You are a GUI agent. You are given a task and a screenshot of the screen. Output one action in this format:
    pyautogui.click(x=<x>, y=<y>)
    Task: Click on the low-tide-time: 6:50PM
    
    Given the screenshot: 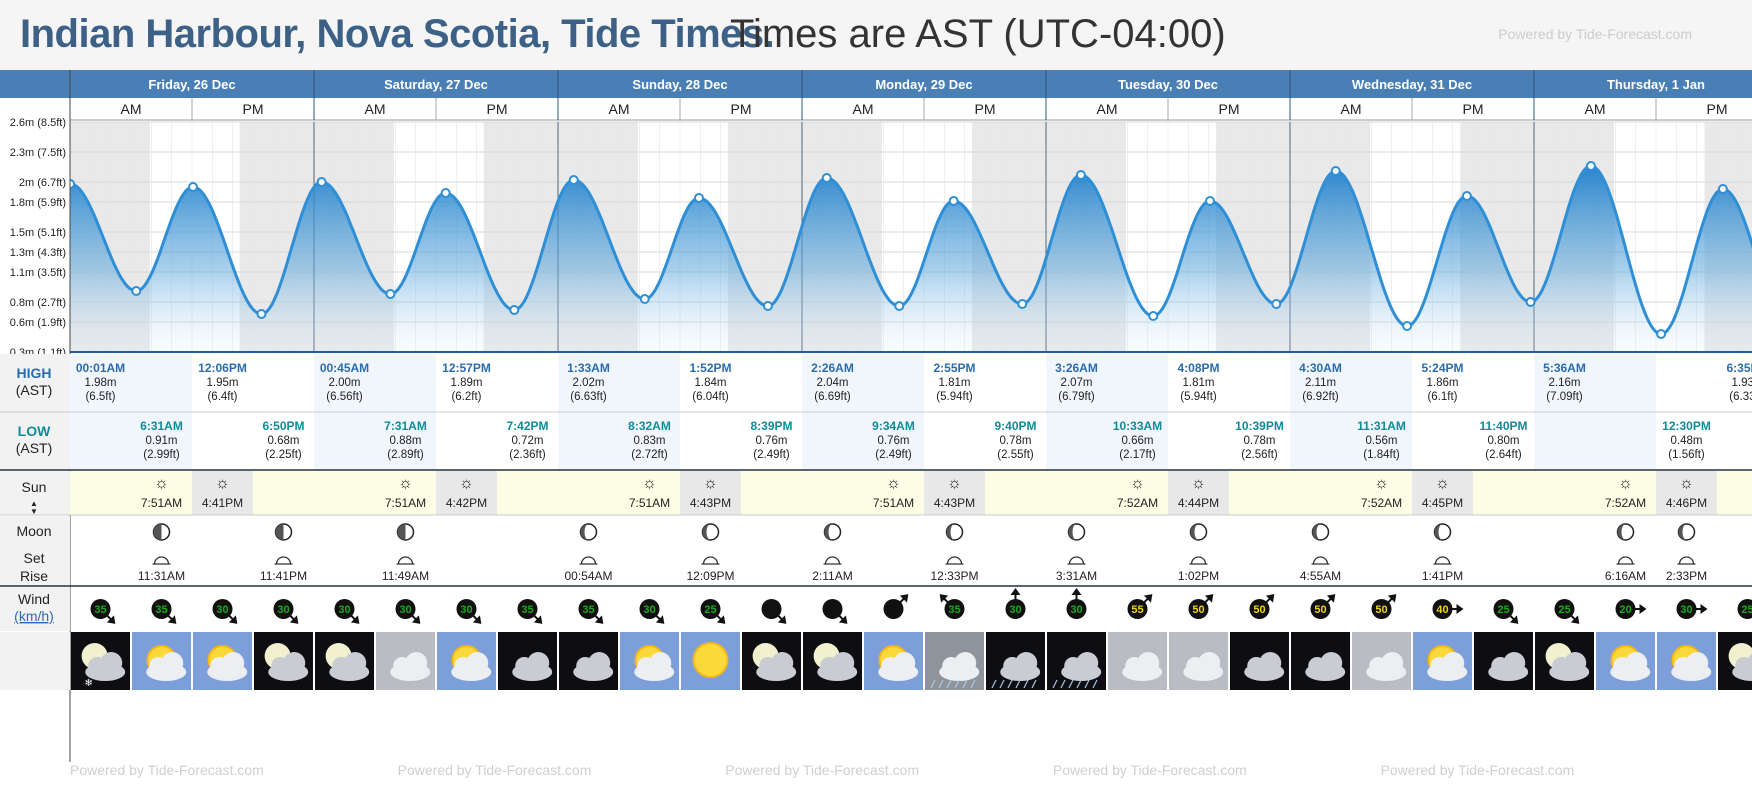 What is the action you would take?
    pyautogui.click(x=283, y=426)
    